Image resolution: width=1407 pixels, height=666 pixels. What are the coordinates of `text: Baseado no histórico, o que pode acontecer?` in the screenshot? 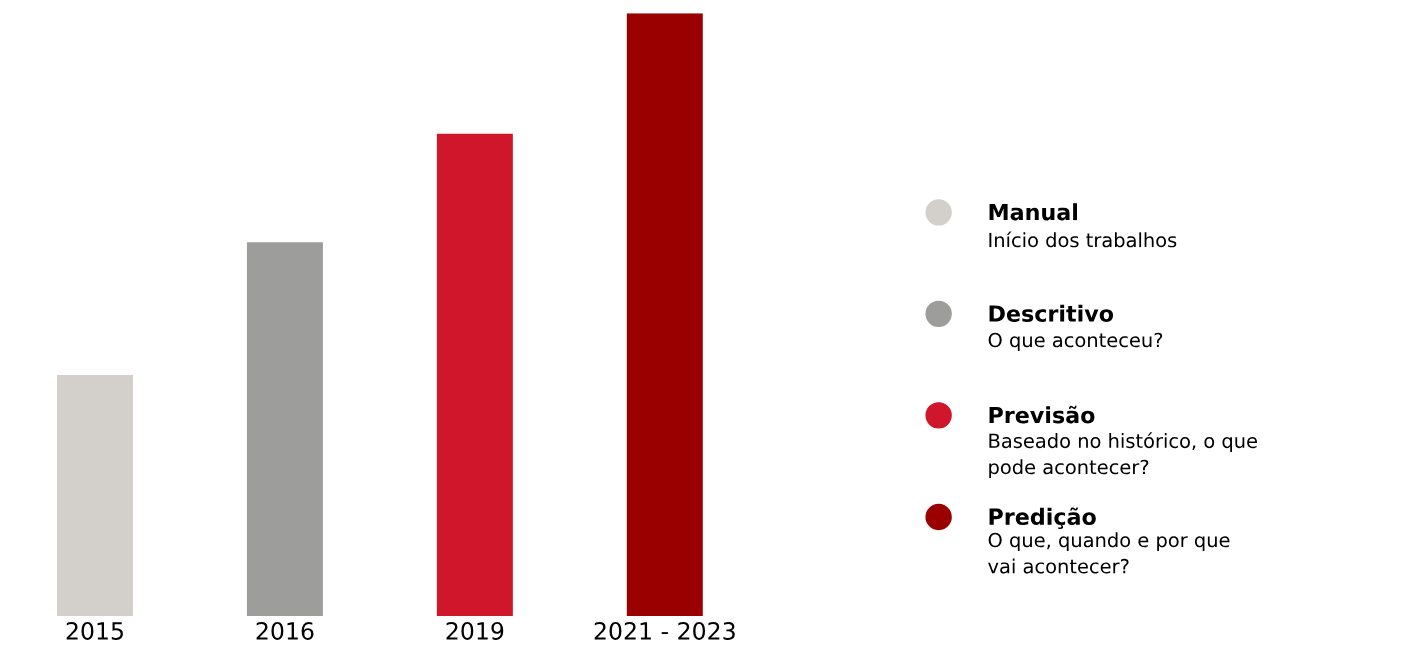 It's located at (1123, 455).